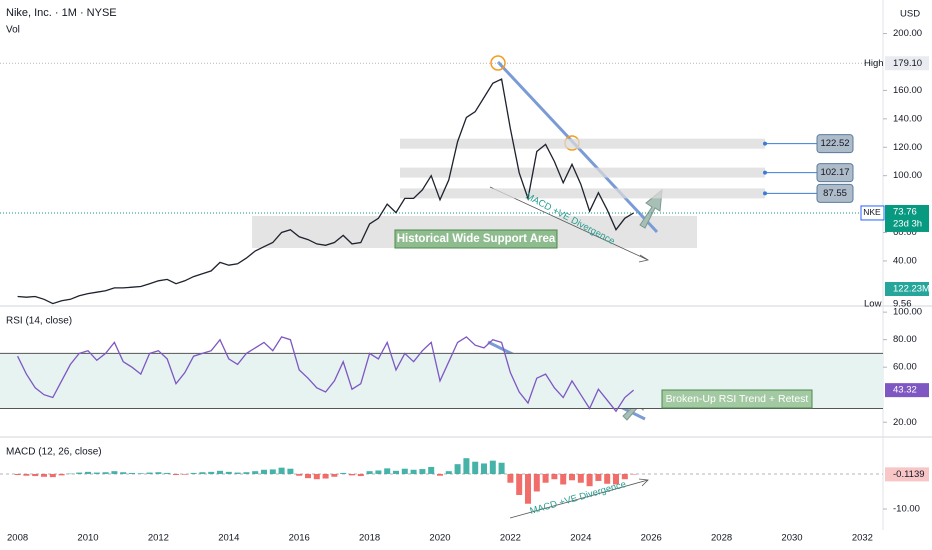 This screenshot has width=932, height=550. Describe the element at coordinates (907, 33) in the screenshot. I see `y-tick-label: 200.00` at that location.